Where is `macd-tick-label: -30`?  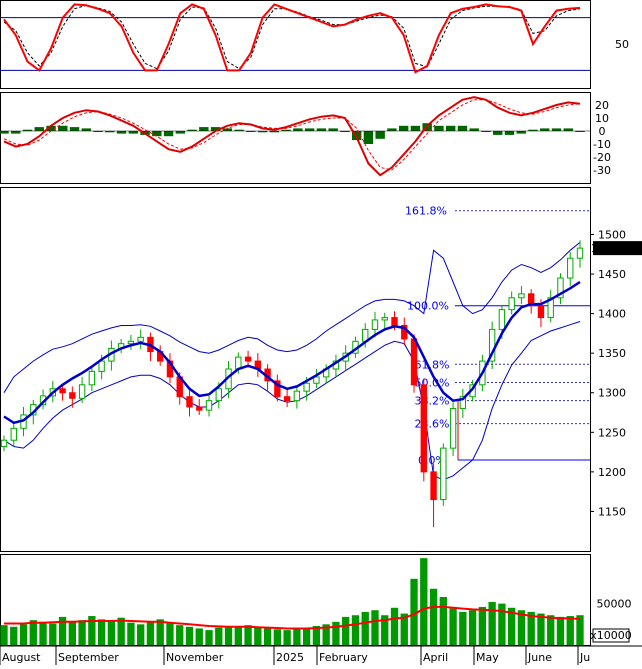 macd-tick-label: -30 is located at coordinates (602, 170).